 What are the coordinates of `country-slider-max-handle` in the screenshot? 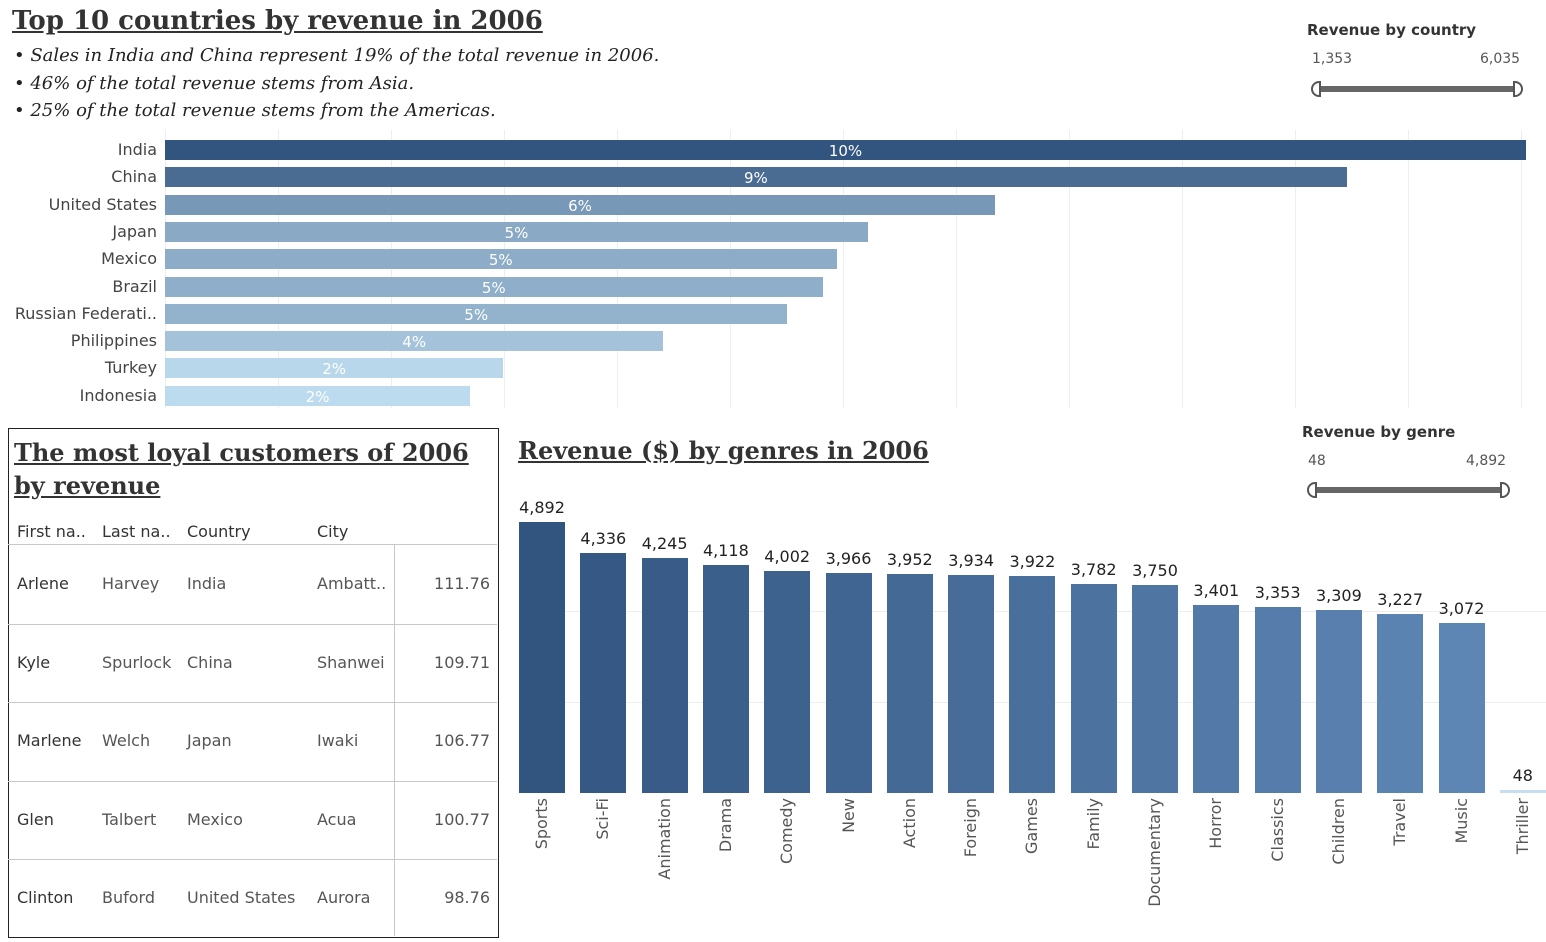 It's located at (1518, 89).